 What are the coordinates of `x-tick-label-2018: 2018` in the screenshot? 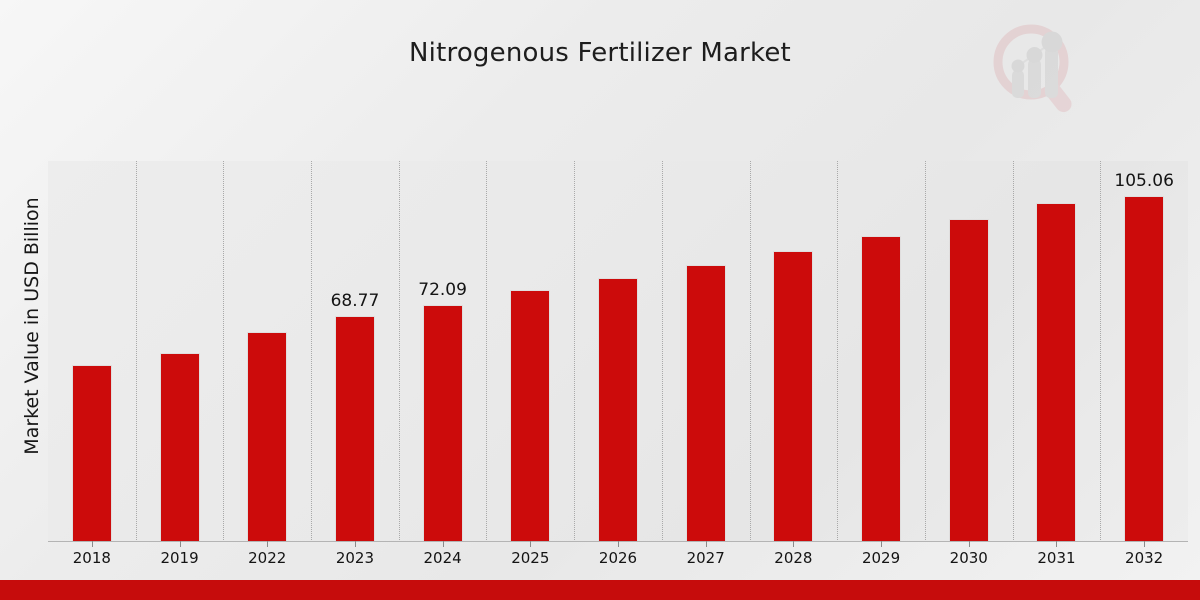 It's located at (91, 558).